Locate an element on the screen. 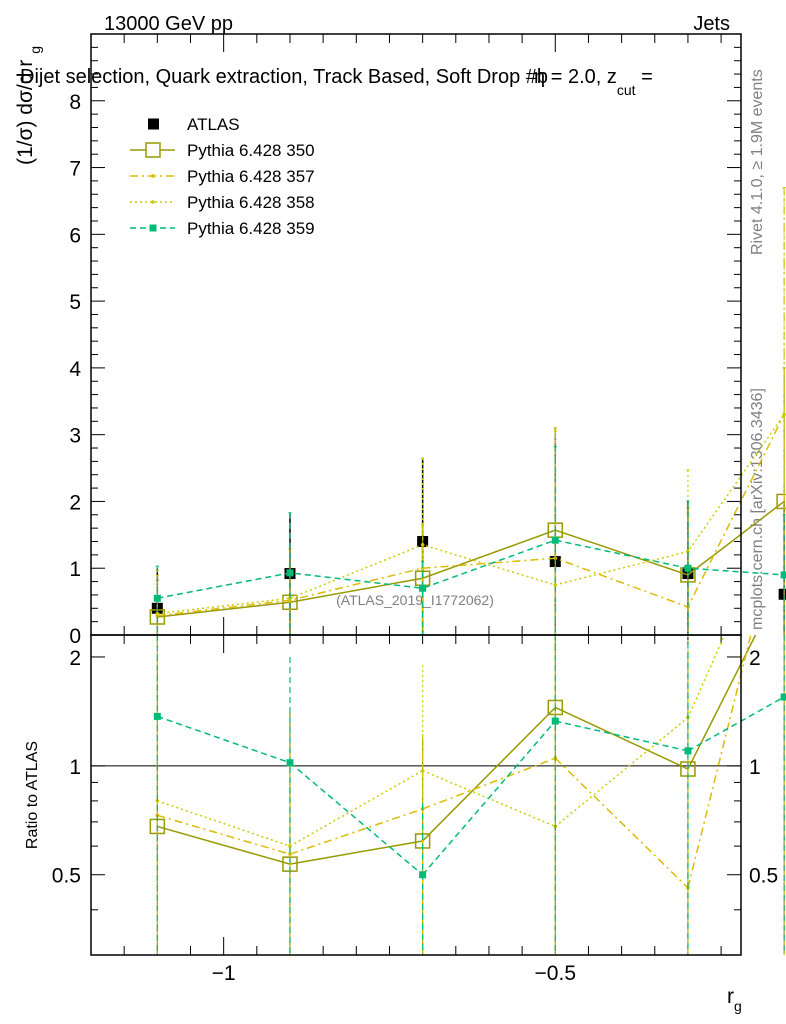 The image size is (786, 1024). legend-item: Pythia 6.428 359 is located at coordinates (222, 228).